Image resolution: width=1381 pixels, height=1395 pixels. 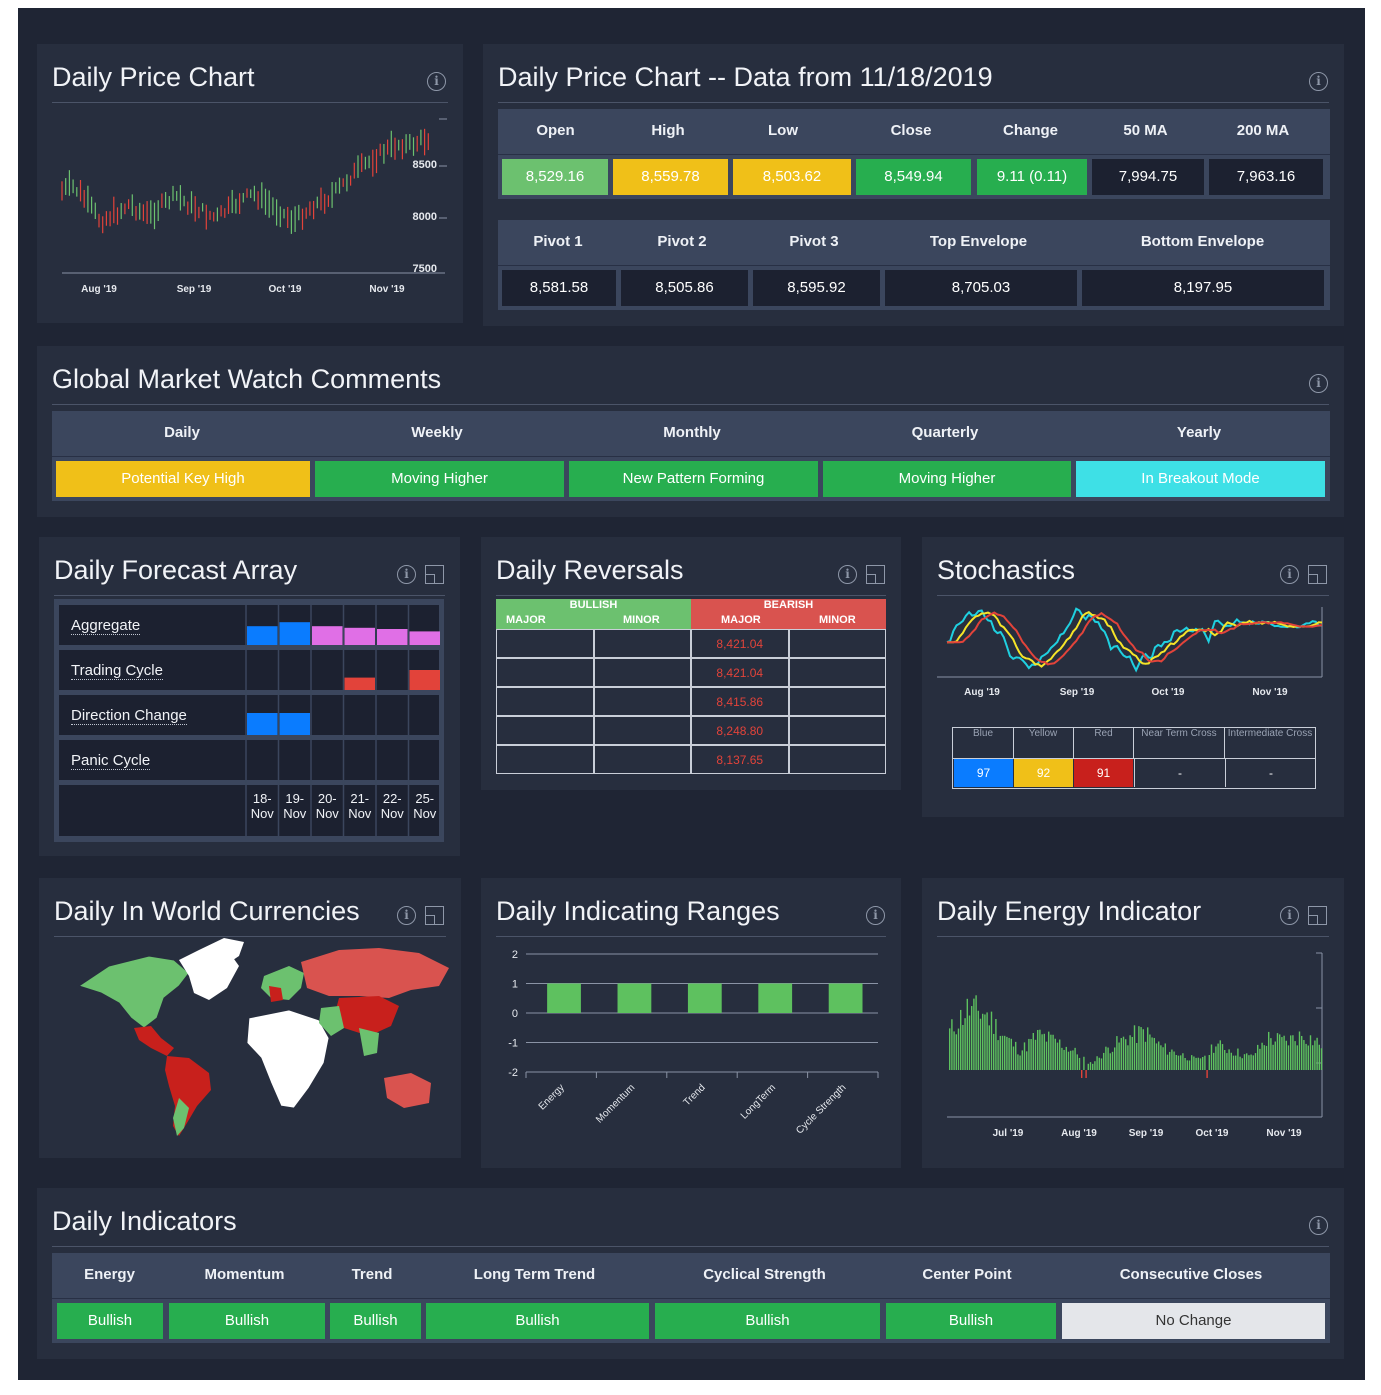 I want to click on date-label: 21- Nov, so click(x=360, y=806).